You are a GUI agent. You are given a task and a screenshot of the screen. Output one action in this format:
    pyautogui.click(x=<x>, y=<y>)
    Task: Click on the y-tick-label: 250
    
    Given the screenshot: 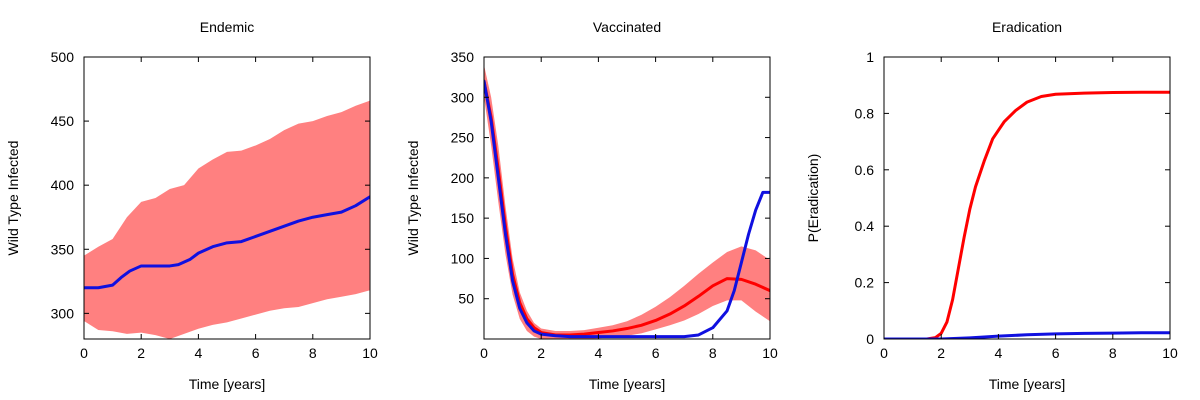 What is the action you would take?
    pyautogui.click(x=463, y=138)
    